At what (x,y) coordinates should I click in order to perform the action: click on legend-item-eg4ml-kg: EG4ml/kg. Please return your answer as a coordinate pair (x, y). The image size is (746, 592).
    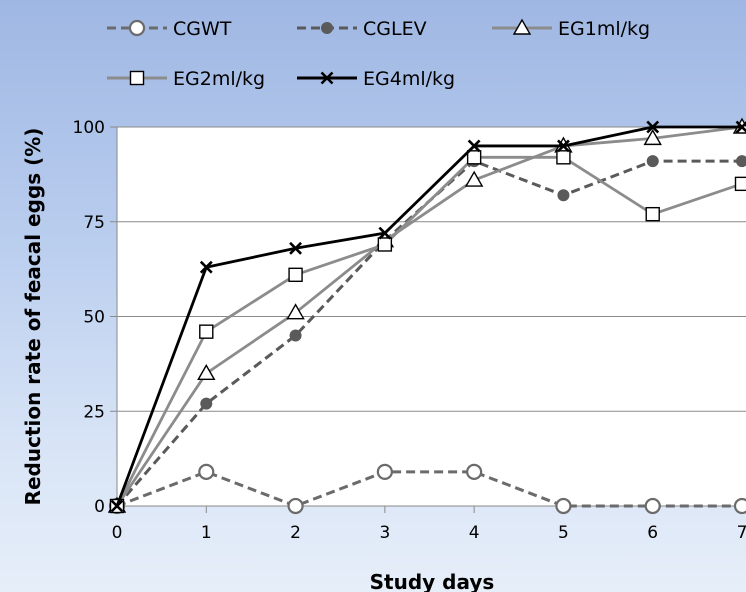
    Looking at the image, I should click on (376, 79).